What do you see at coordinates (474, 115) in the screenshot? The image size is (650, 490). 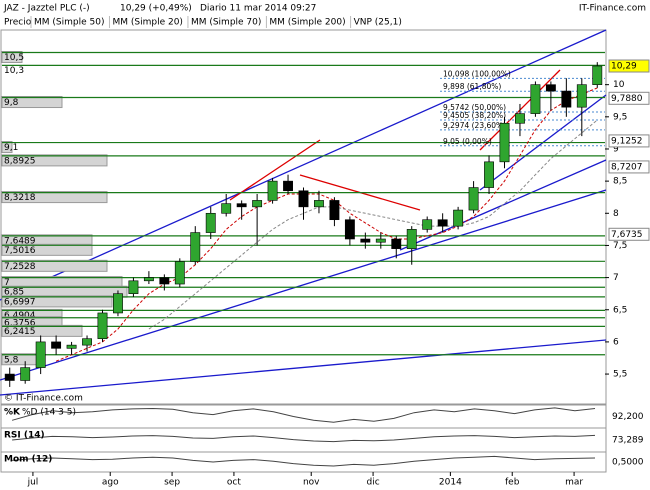 I see `fib-label: 9,4505 (38,20%)` at bounding box center [474, 115].